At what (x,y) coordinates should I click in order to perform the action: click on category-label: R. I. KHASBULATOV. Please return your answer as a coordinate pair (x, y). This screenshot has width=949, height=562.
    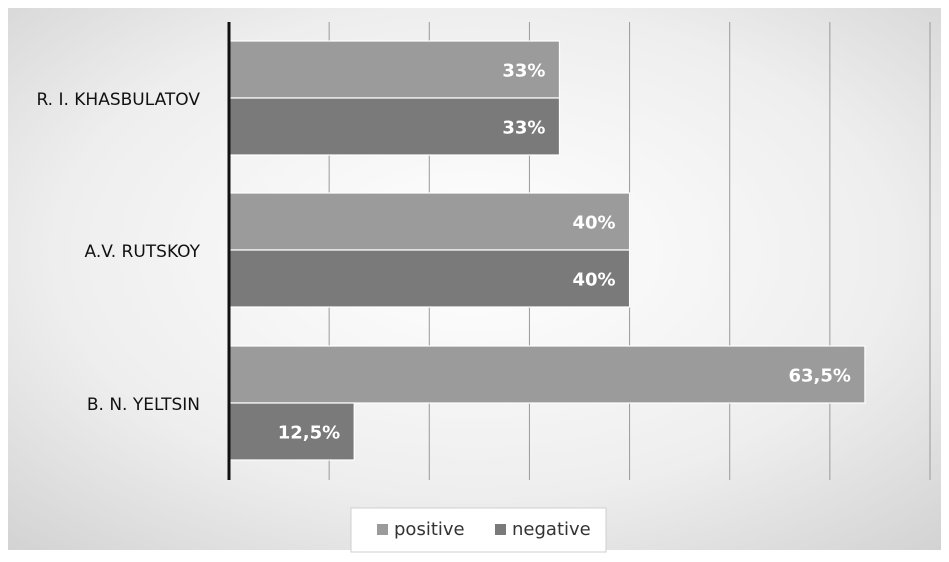
    Looking at the image, I should click on (118, 100).